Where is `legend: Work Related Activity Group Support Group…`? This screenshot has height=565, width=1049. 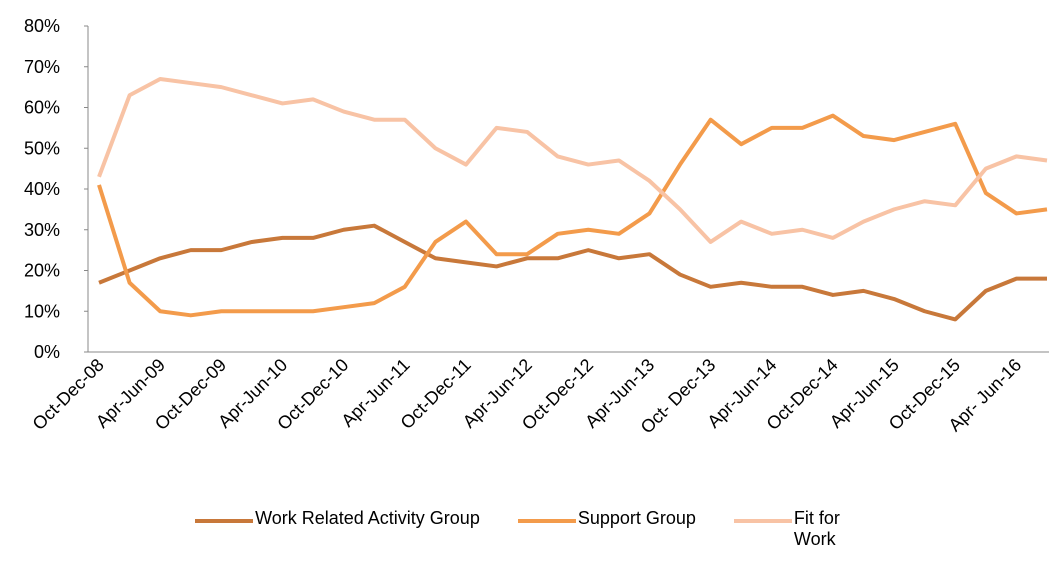
legend: Work Related Activity Group Support Group… is located at coordinates (524, 529).